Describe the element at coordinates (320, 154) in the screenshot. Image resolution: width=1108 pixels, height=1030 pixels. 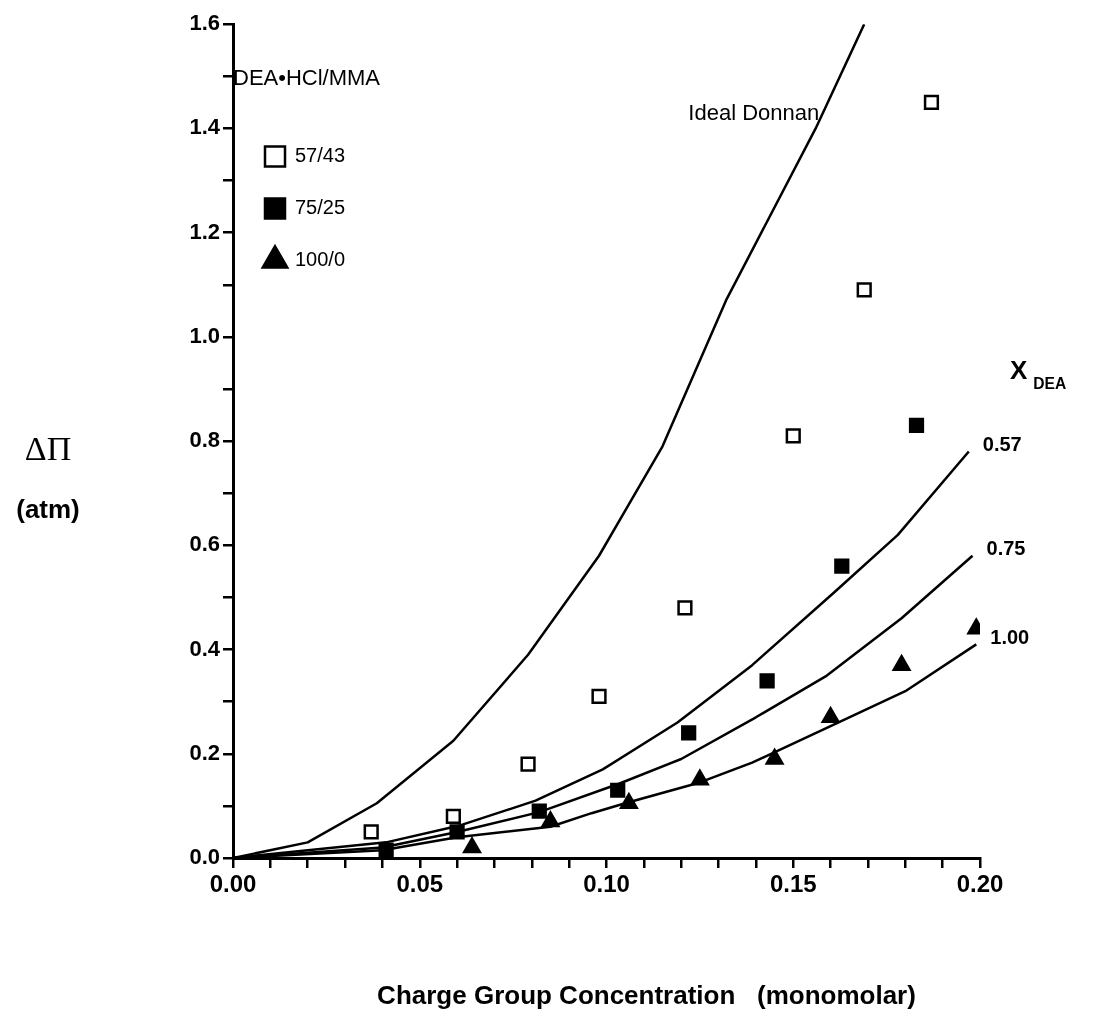
I see `legend-label: 57/43` at that location.